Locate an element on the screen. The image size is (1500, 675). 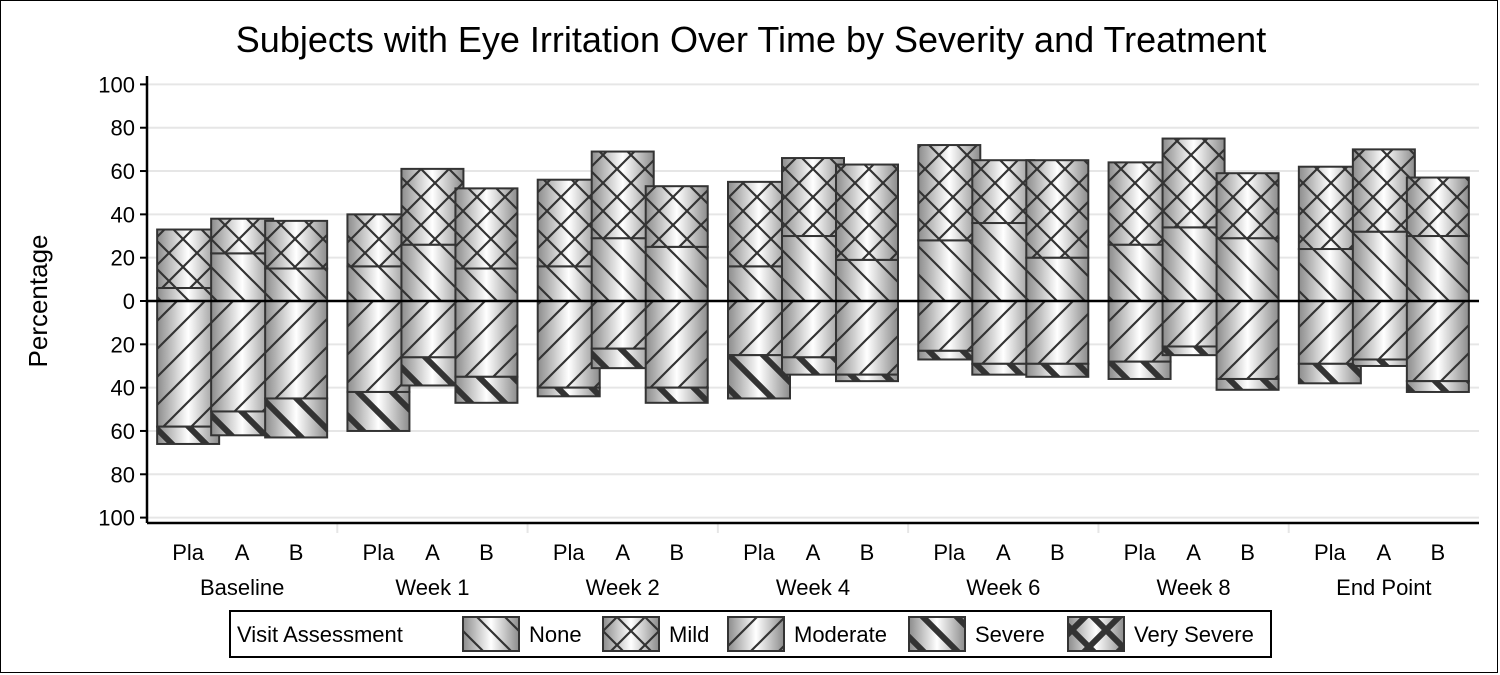
legend-label: None is located at coordinates (555, 634).